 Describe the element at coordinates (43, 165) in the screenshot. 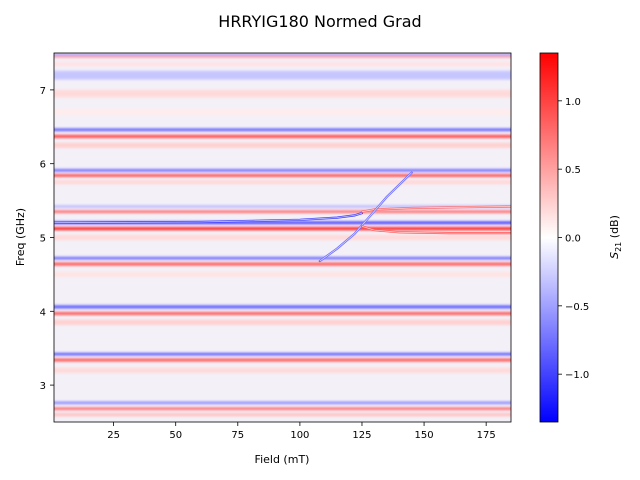

I see `y-tick-label-6: 6` at that location.